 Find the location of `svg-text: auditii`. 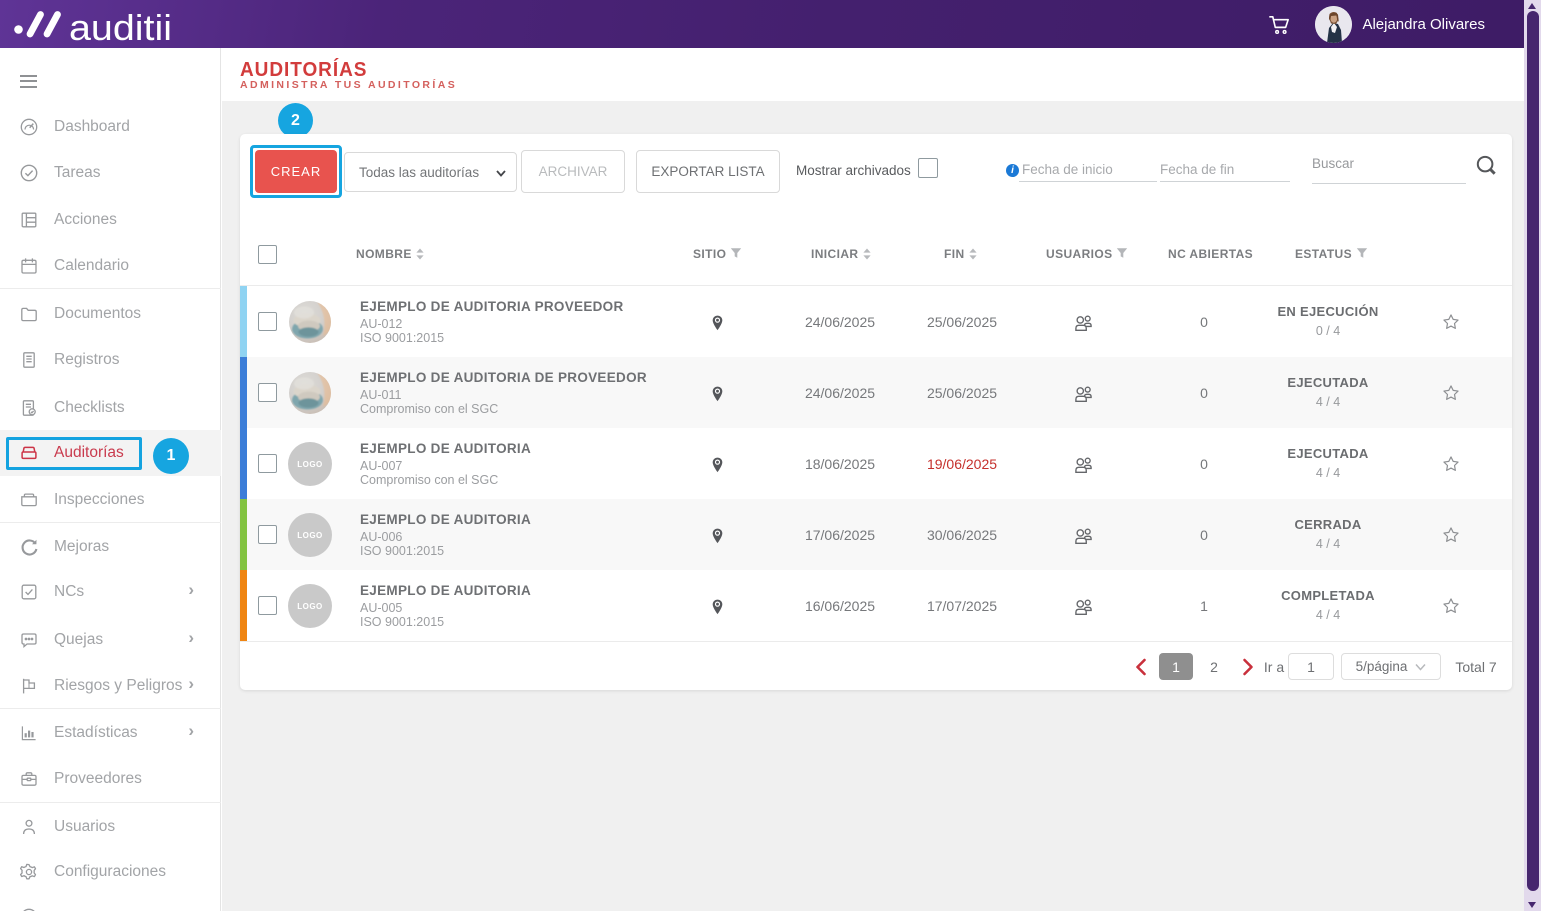

svg-text: auditii is located at coordinates (120, 27).